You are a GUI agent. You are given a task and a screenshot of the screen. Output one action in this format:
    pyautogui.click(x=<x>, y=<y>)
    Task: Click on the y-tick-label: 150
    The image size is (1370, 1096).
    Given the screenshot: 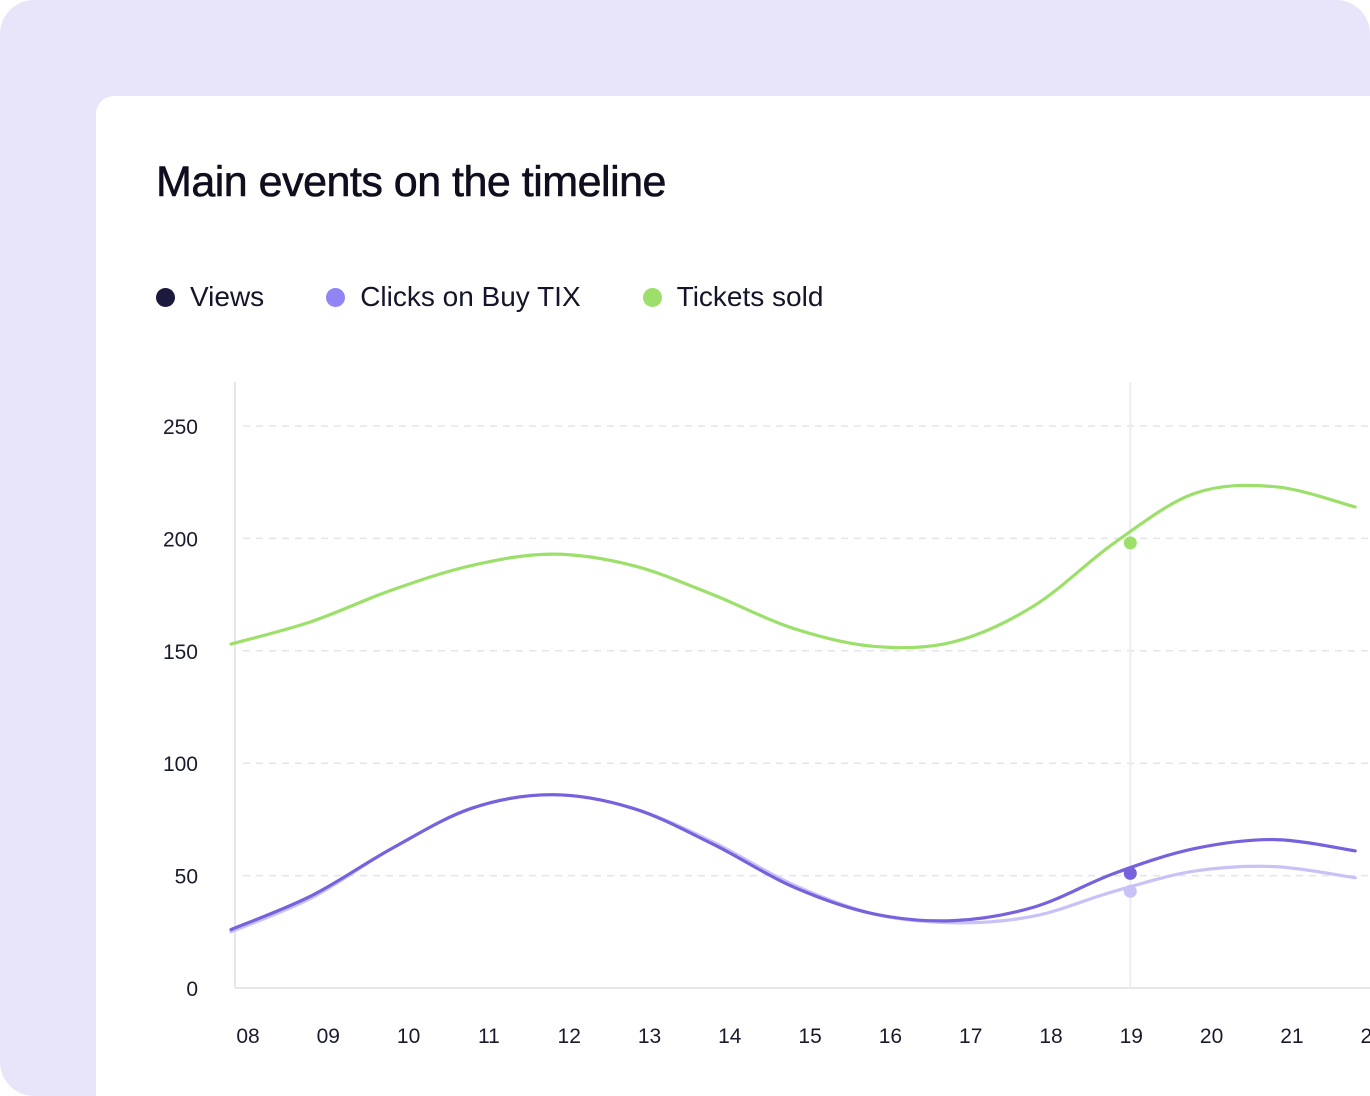 What is the action you would take?
    pyautogui.click(x=180, y=652)
    